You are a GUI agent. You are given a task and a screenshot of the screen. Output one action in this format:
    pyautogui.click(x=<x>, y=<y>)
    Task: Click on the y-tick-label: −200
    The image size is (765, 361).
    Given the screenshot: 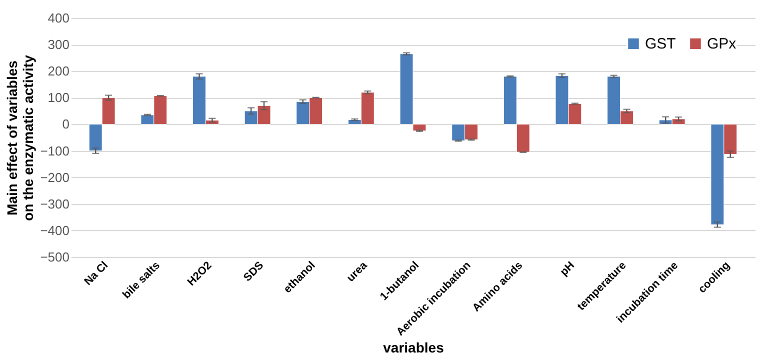 What is the action you would take?
    pyautogui.click(x=55, y=177)
    